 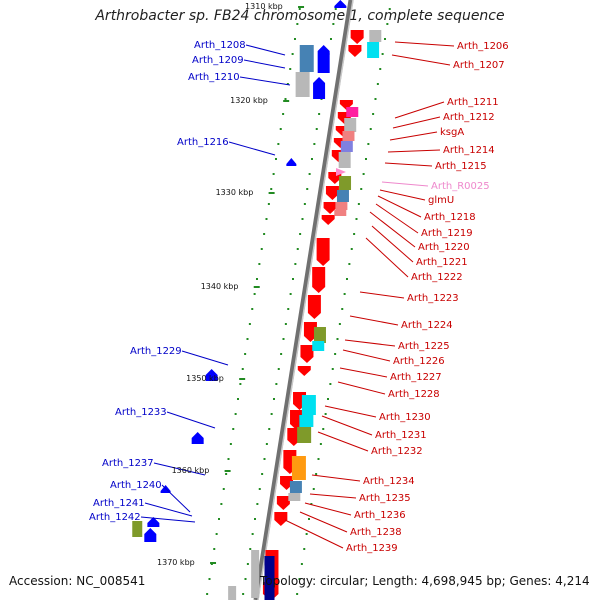 I want to click on scale-label: 1340 kbp, so click(x=220, y=286).